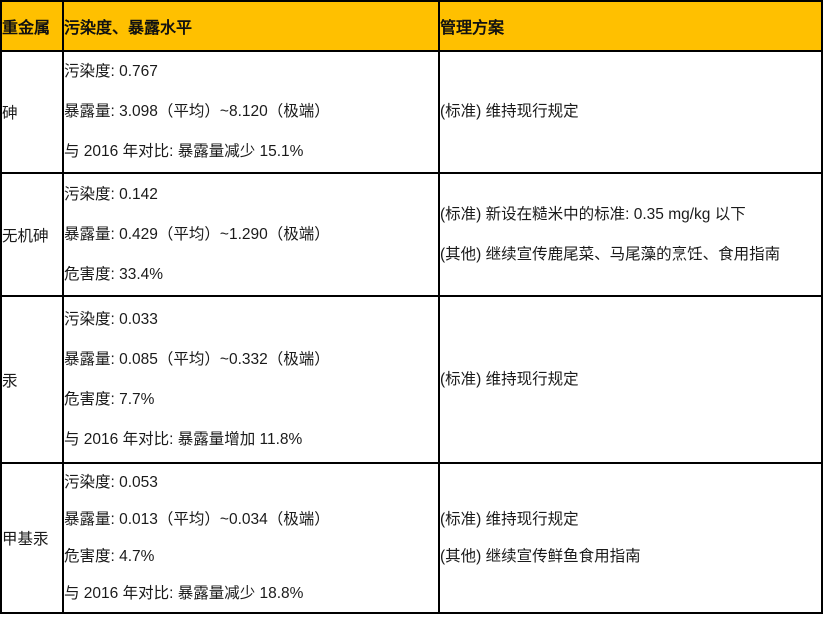 The width and height of the screenshot is (827, 621). Describe the element at coordinates (32, 538) in the screenshot. I see `metal-name: 甲基汞` at that location.